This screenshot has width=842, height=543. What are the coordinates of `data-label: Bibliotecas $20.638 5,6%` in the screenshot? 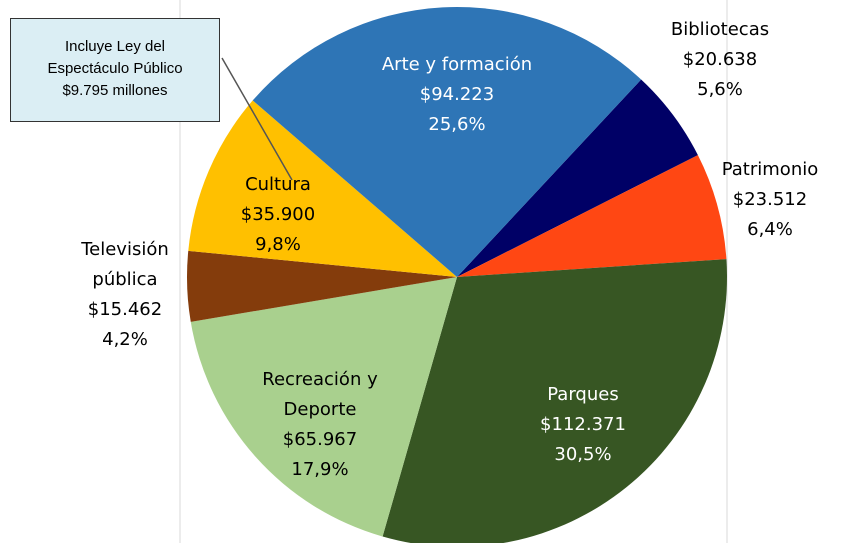 It's located at (720, 60).